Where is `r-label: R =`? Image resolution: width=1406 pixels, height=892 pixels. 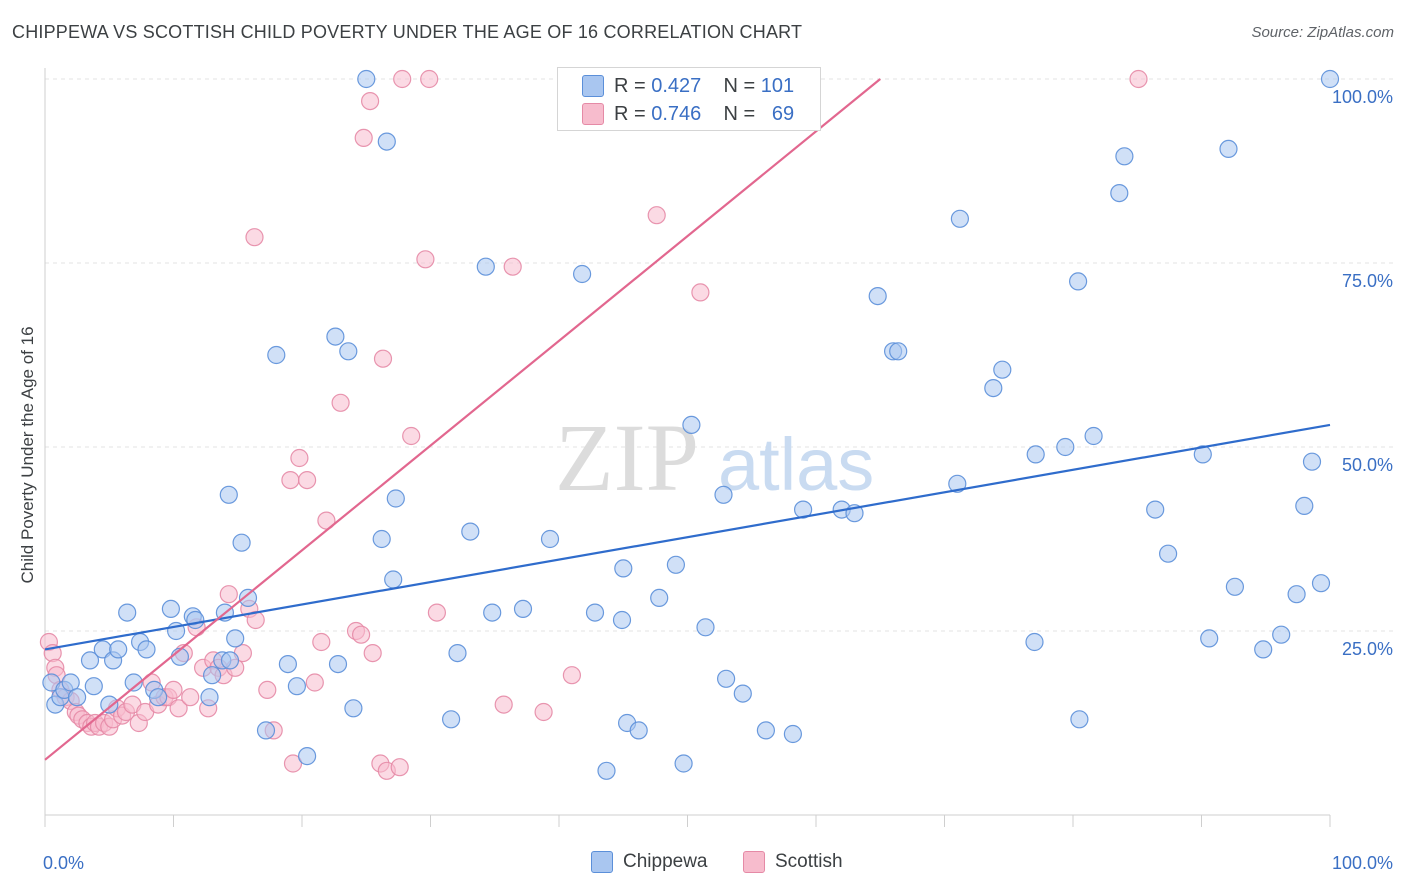
r-label: R = is located at coordinates (633, 113).